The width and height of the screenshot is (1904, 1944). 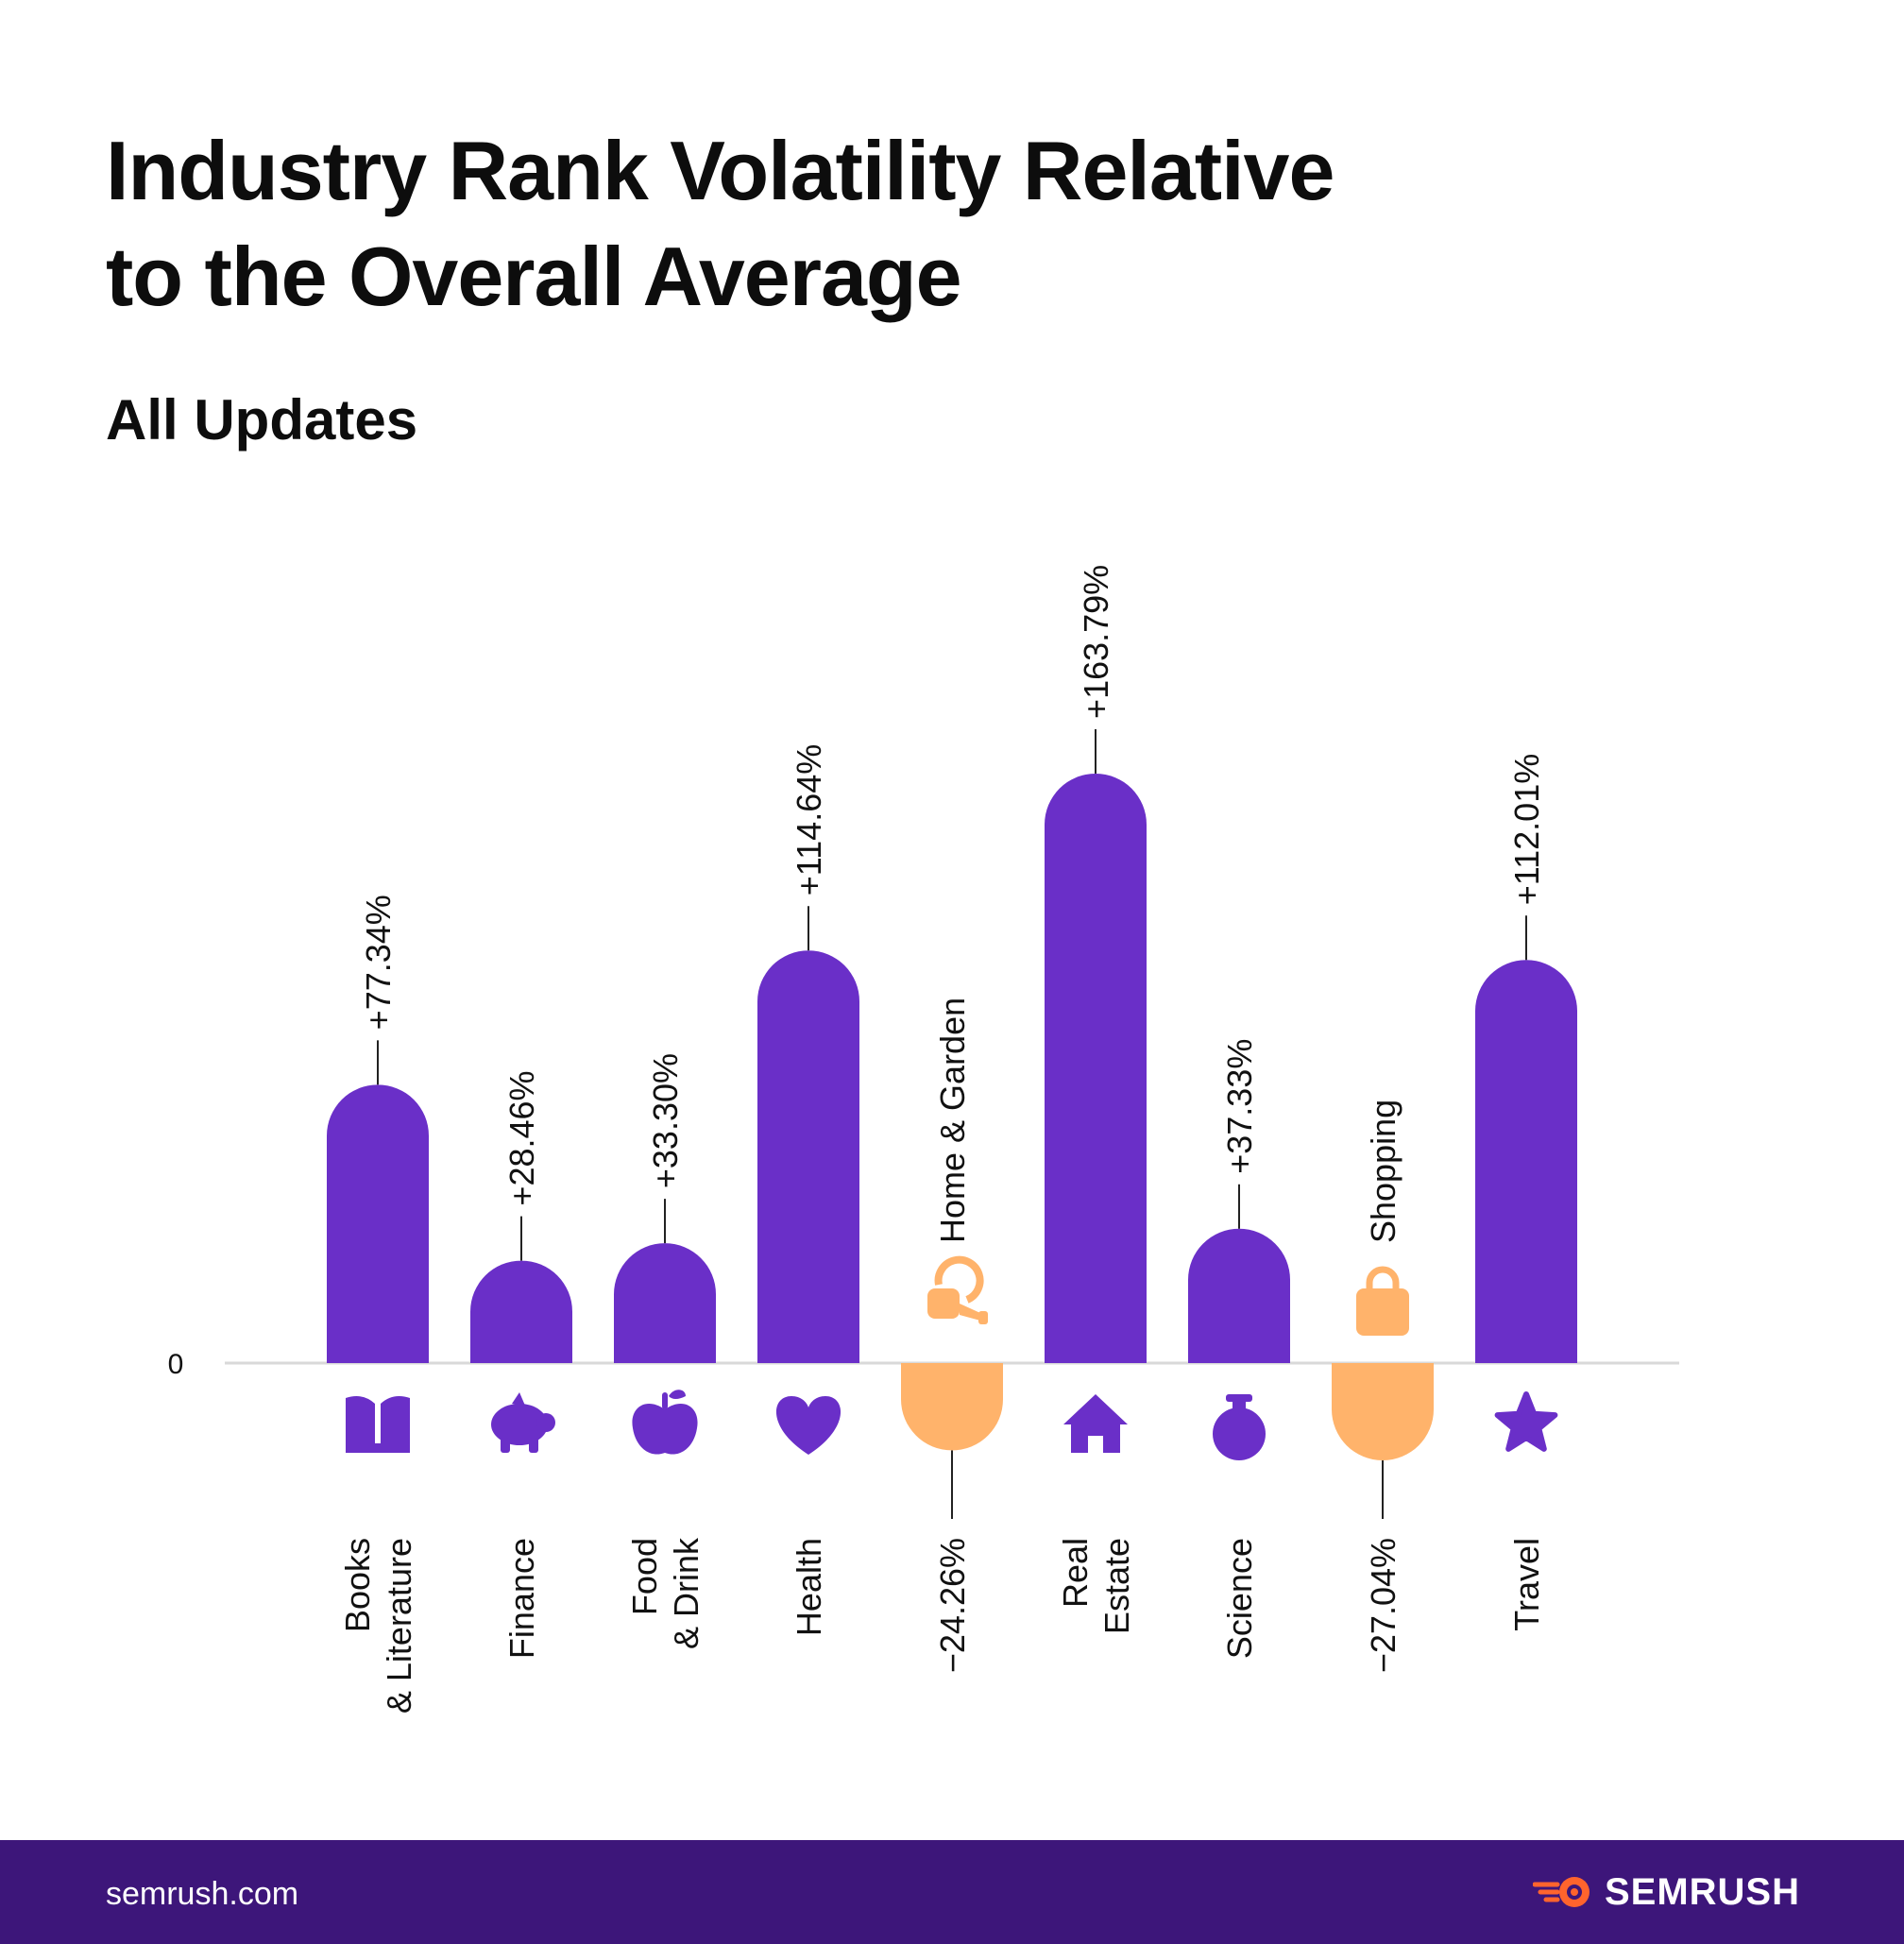 What do you see at coordinates (809, 1587) in the screenshot?
I see `category-label: Health` at bounding box center [809, 1587].